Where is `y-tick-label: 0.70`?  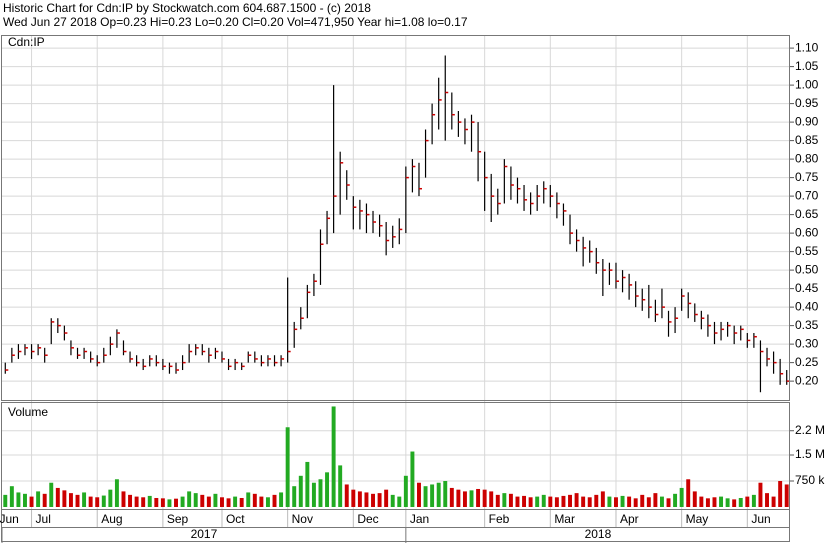 y-tick-label: 0.70 is located at coordinates (807, 195).